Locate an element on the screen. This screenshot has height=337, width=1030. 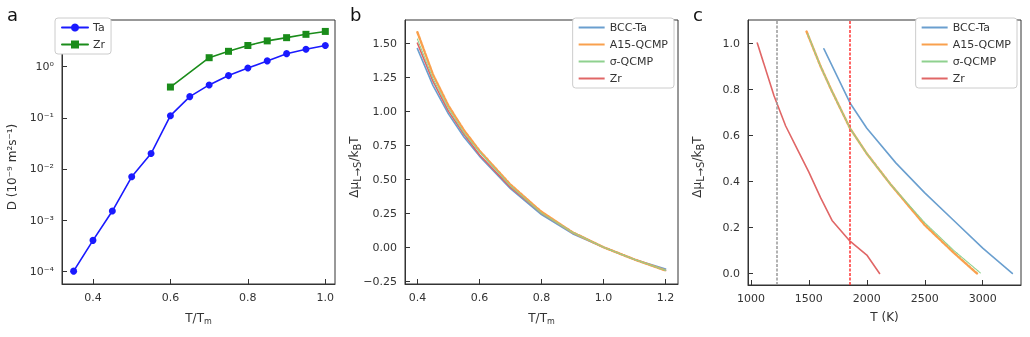
y-axis-title: D (10⁻⁹ m²s⁻¹) is located at coordinates (12, 167).